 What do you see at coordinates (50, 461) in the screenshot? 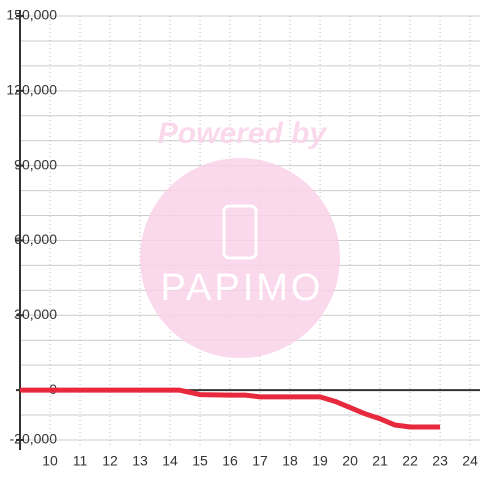
I see `x-tick-label: 10` at bounding box center [50, 461].